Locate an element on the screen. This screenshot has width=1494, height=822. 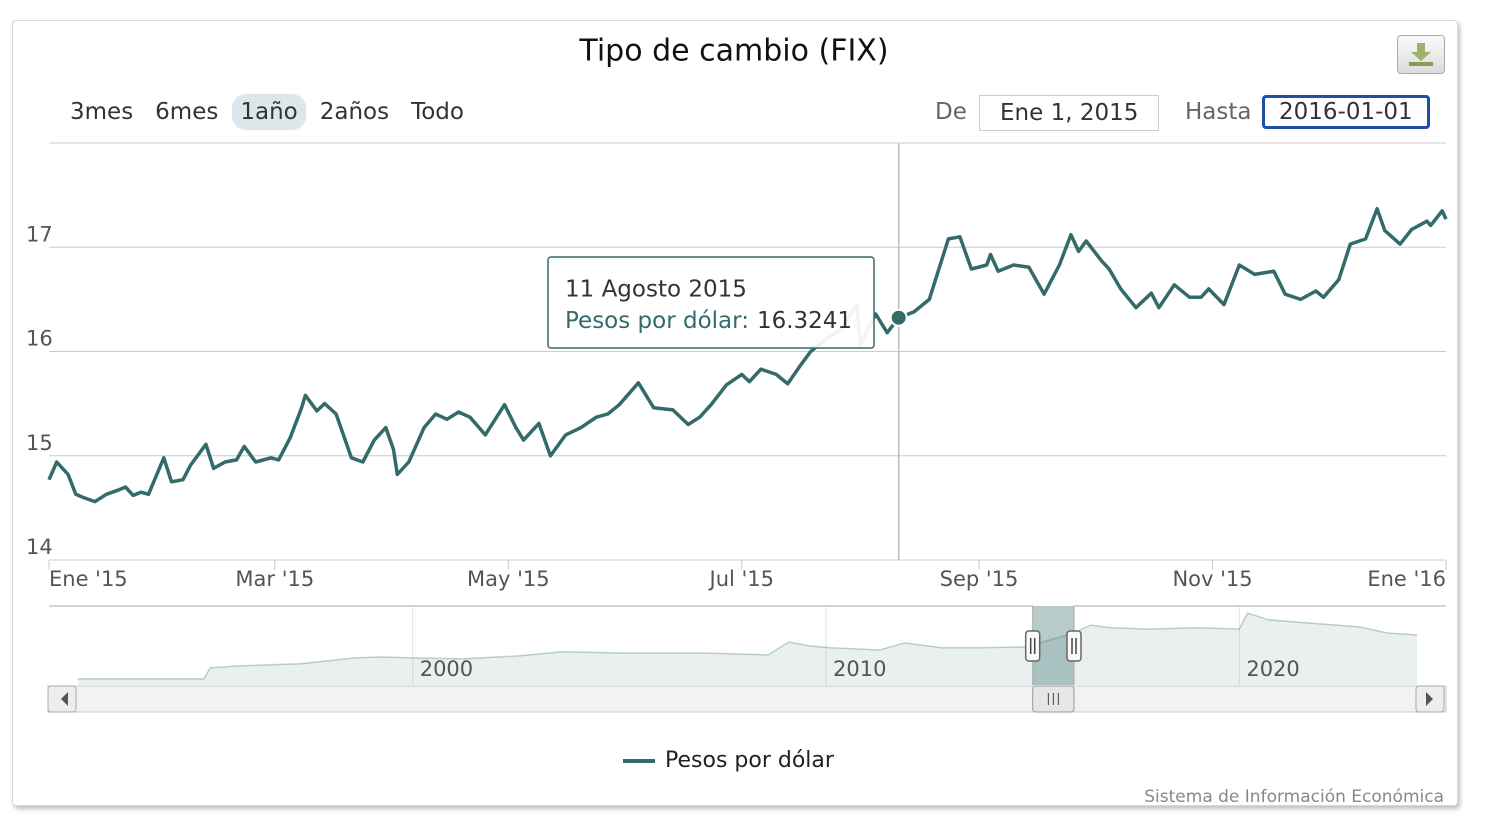
x-tick-label: Nov '15 is located at coordinates (1212, 579).